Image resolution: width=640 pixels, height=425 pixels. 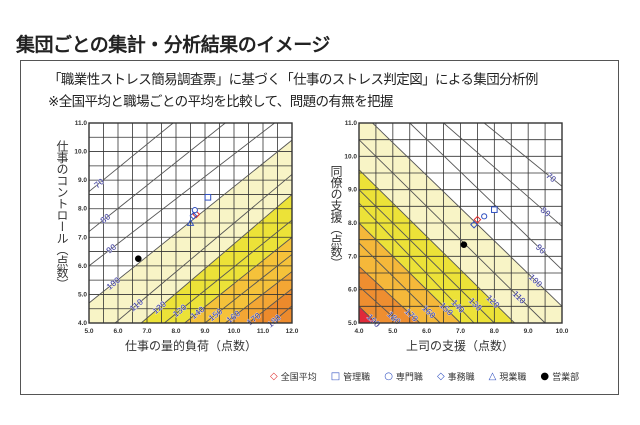 I want to click on circle-icon: ○, so click(x=388, y=376).